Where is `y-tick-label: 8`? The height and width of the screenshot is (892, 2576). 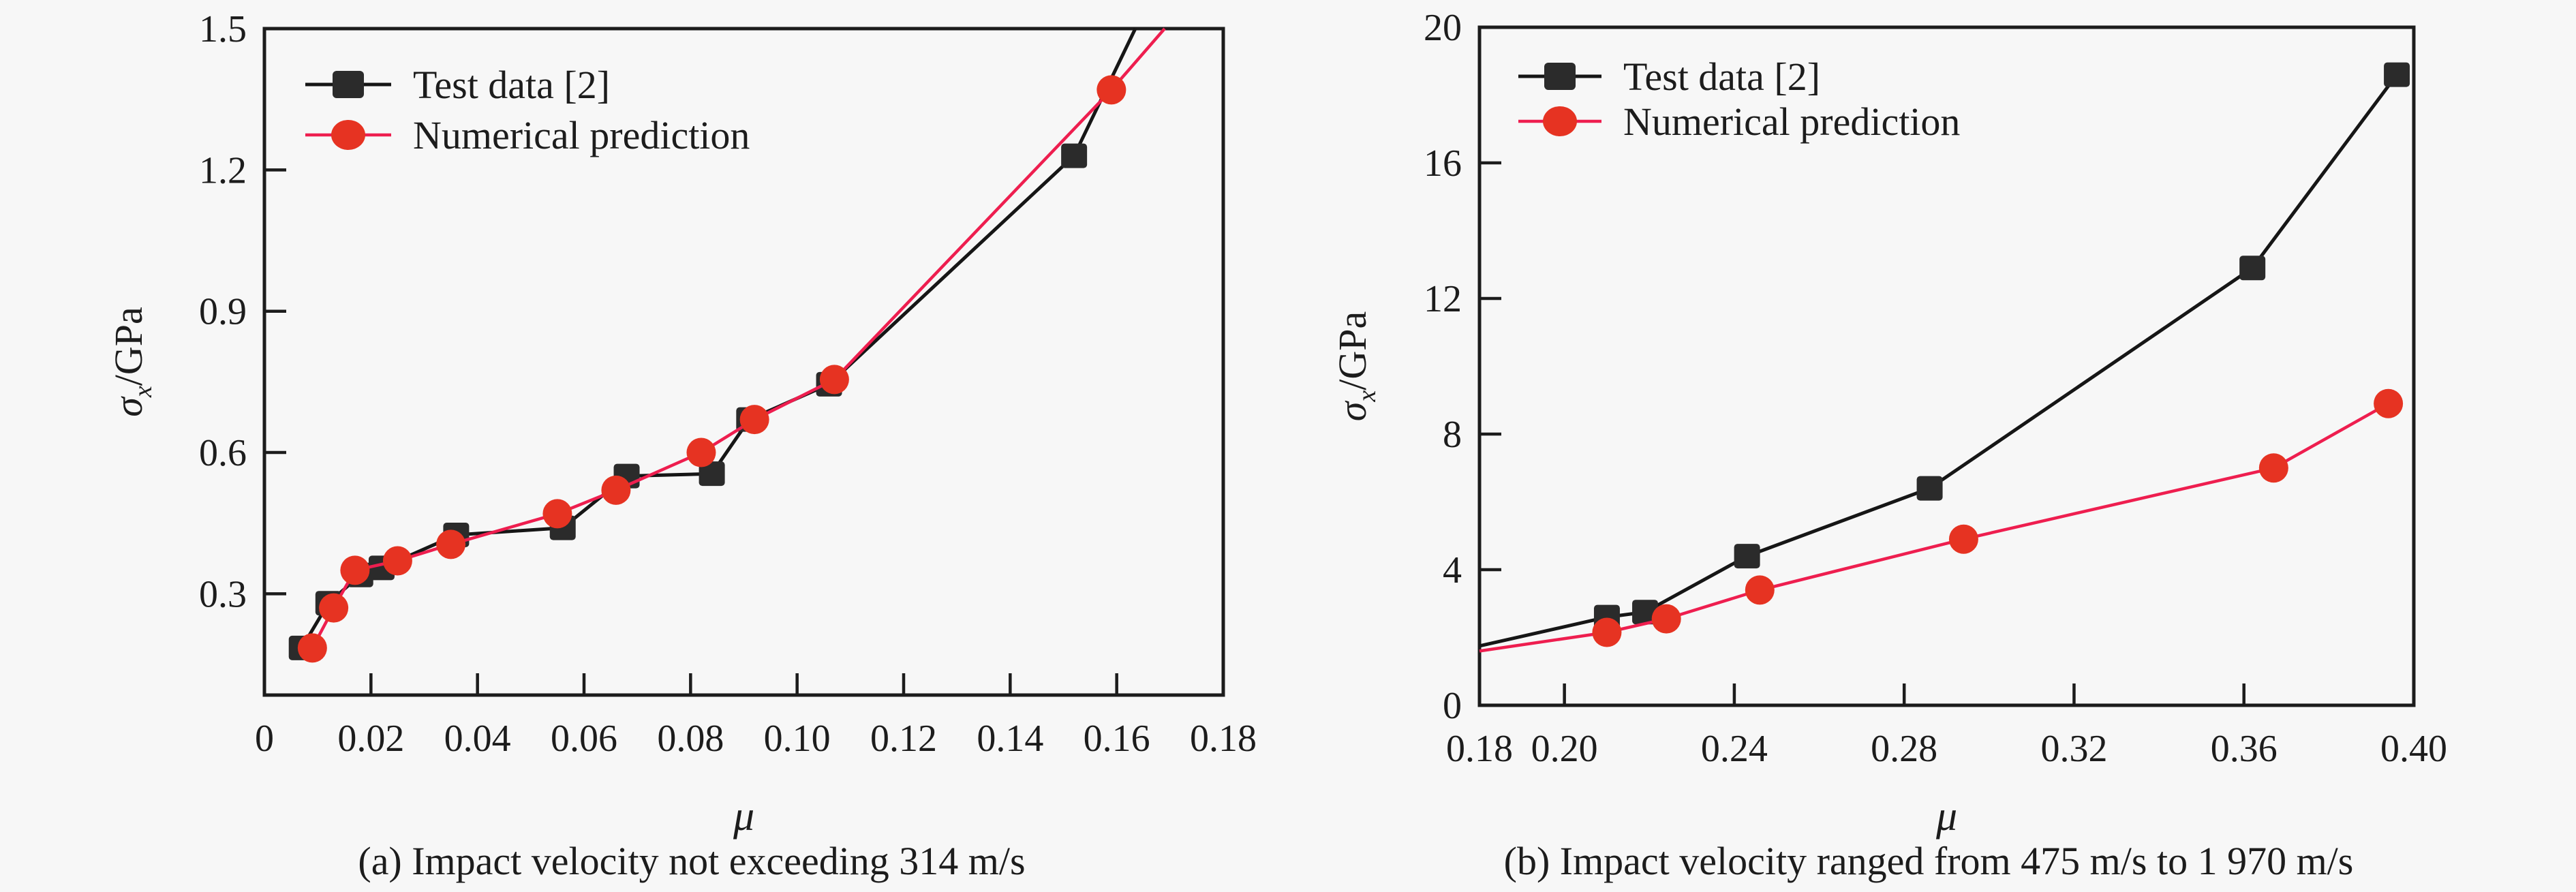
y-tick-label: 8 is located at coordinates (1452, 435).